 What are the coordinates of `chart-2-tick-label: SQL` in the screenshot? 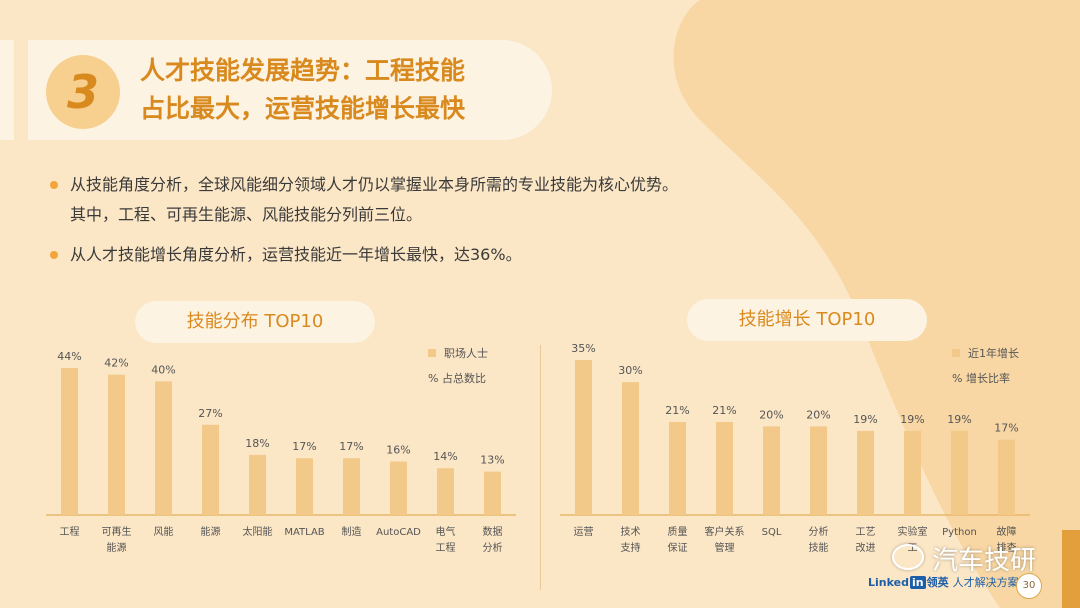 It's located at (772, 532).